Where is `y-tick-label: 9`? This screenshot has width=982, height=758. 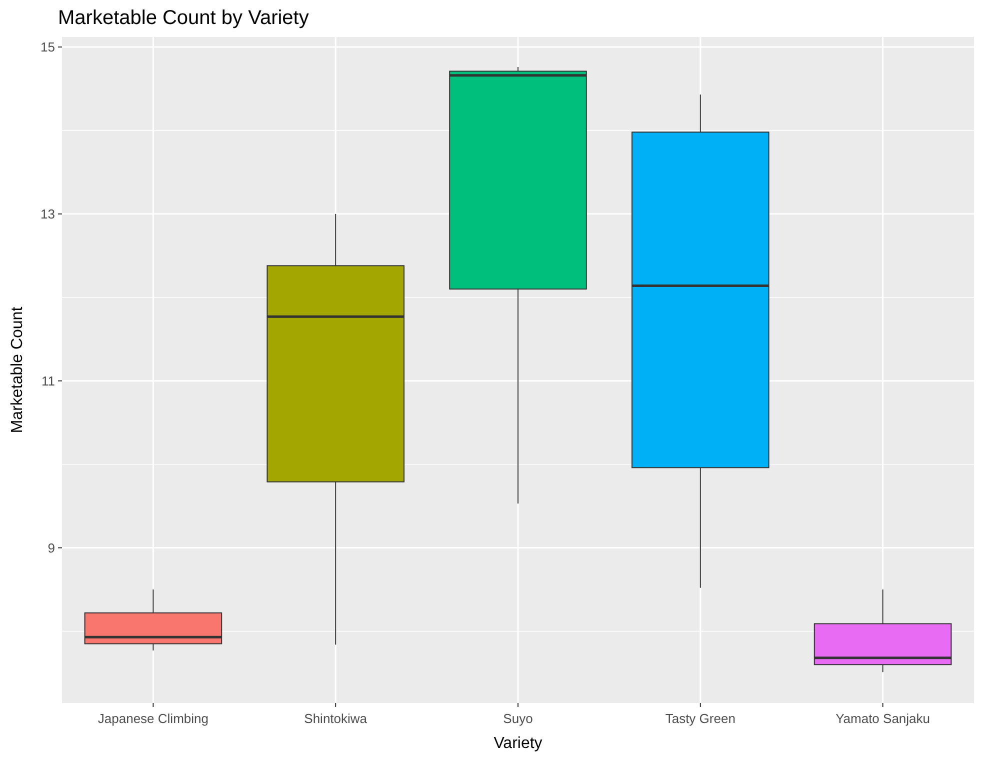 y-tick-label: 9 is located at coordinates (51, 548).